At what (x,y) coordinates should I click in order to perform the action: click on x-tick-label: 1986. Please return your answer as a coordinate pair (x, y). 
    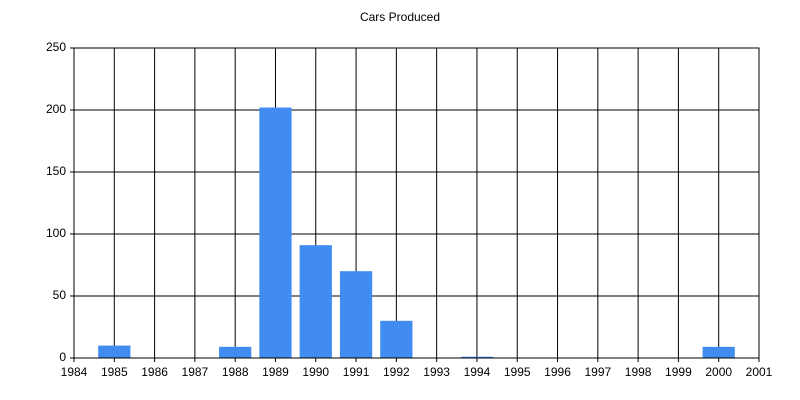
    Looking at the image, I should click on (154, 372).